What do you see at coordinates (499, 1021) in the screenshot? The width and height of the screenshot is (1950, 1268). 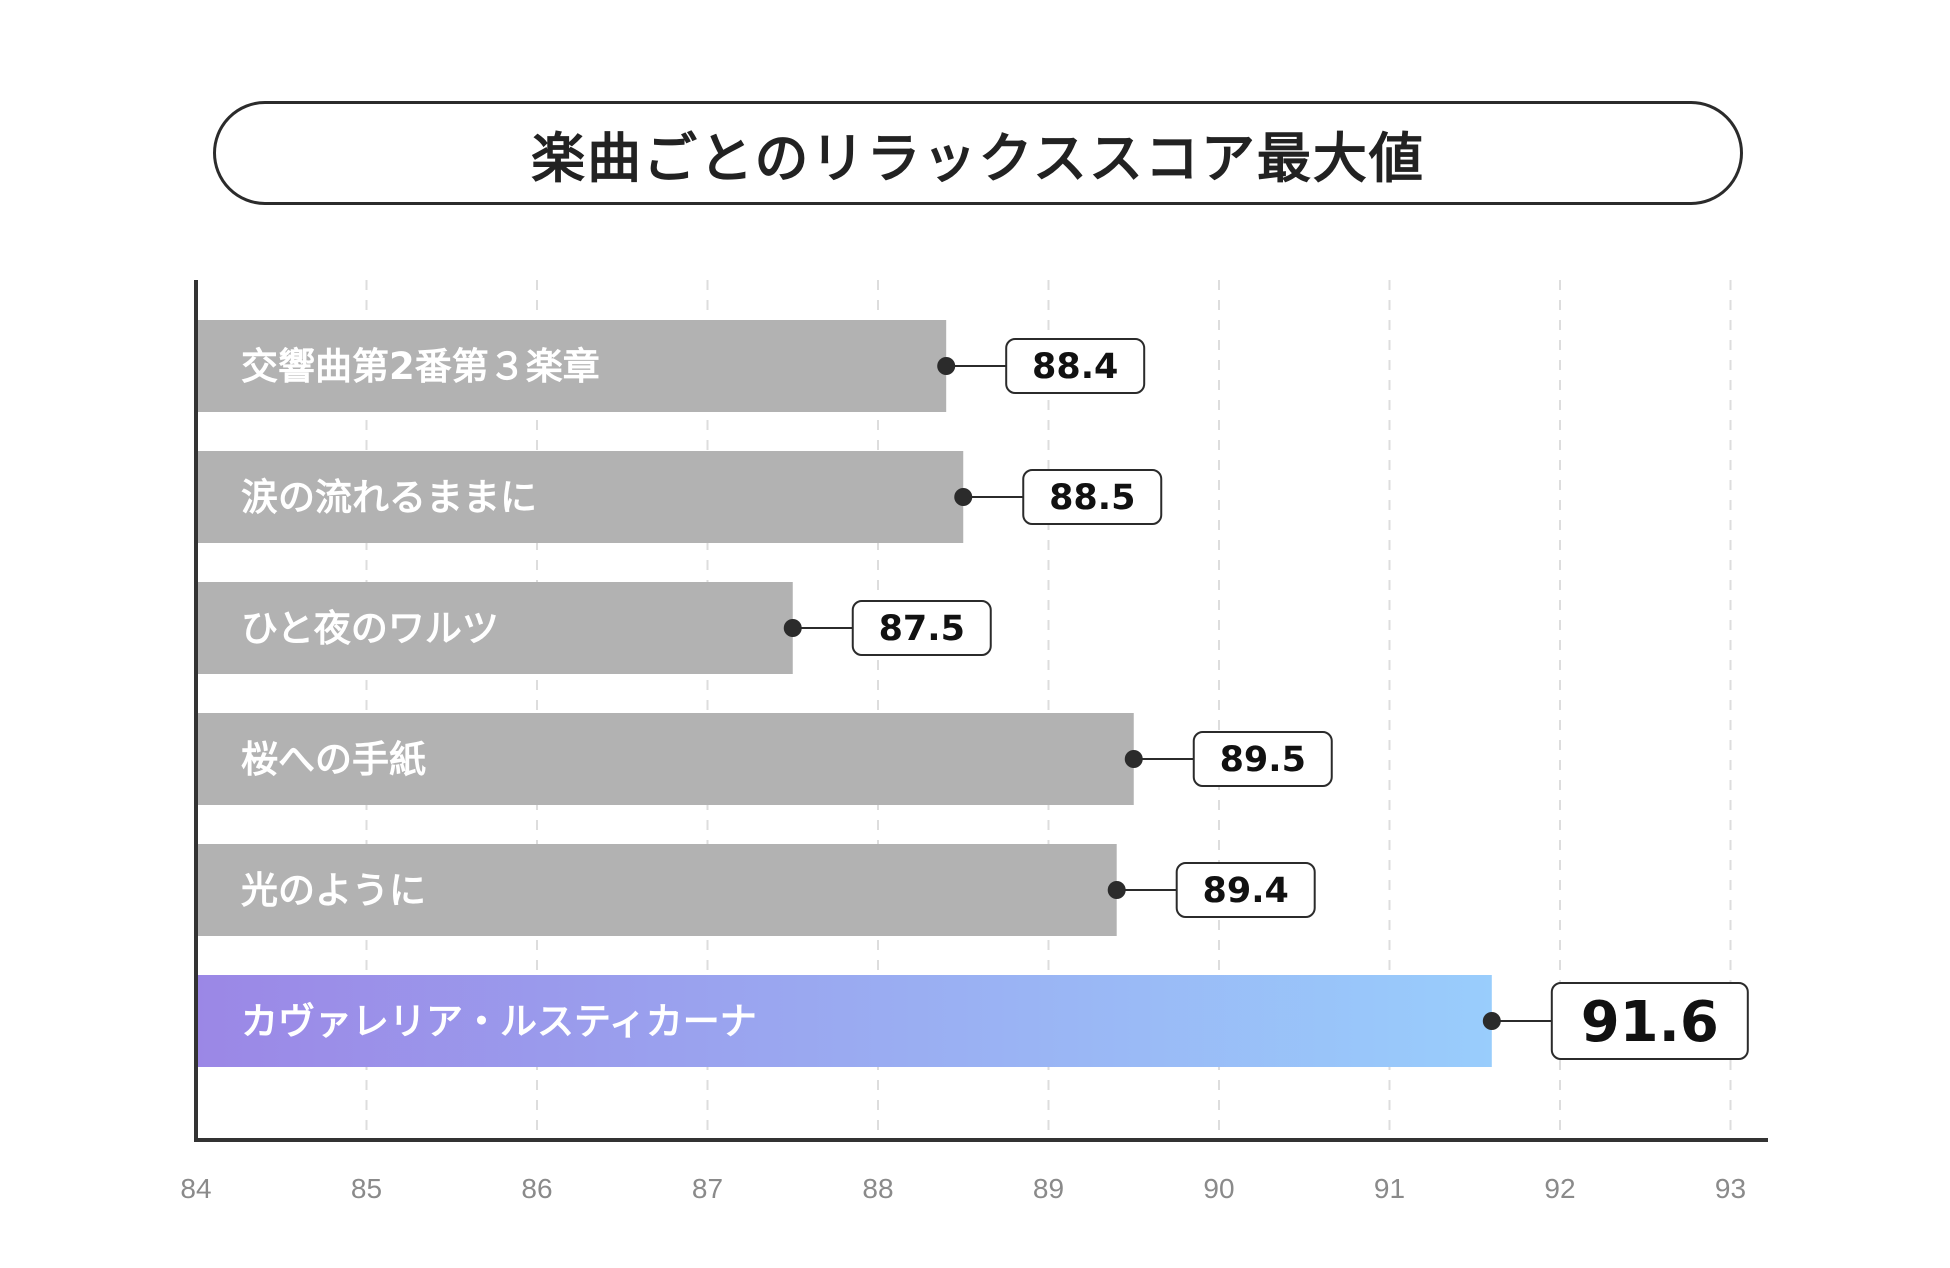 I see `bar-label: カヴァレリア・ルスティカーナ` at bounding box center [499, 1021].